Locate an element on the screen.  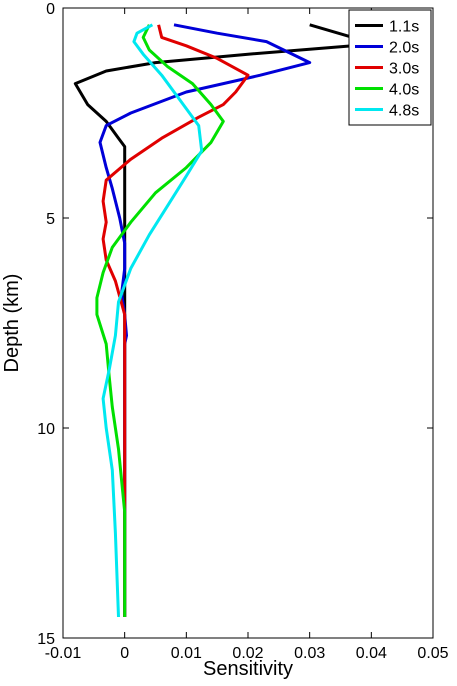
y-tick-label: 5 is located at coordinates (50, 219).